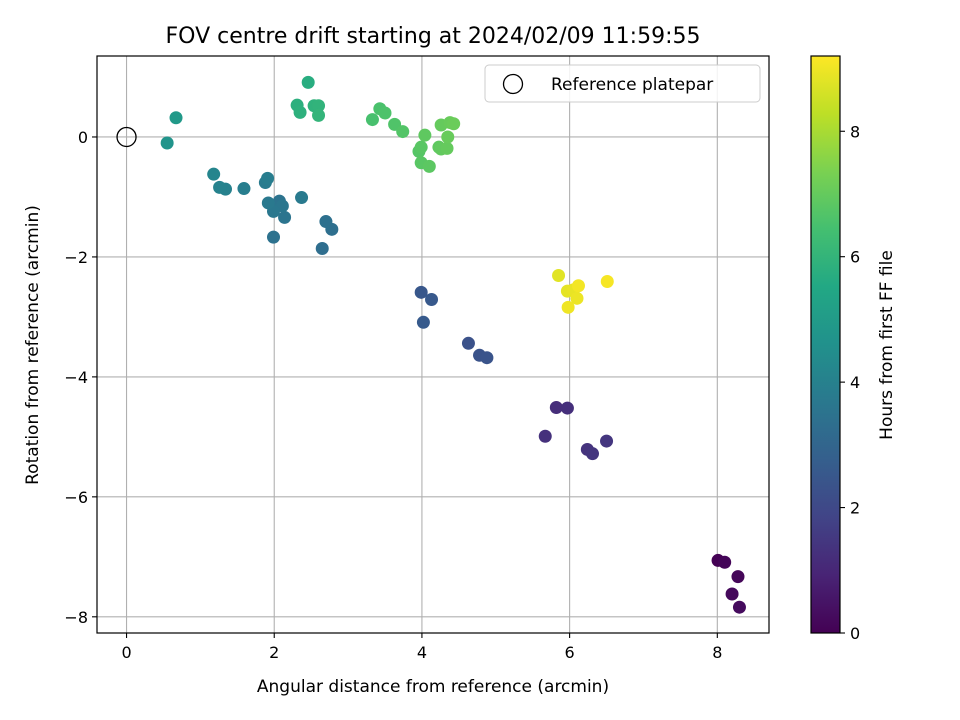 This screenshot has height=720, width=960. I want to click on y-tick-label: −4, so click(76, 377).